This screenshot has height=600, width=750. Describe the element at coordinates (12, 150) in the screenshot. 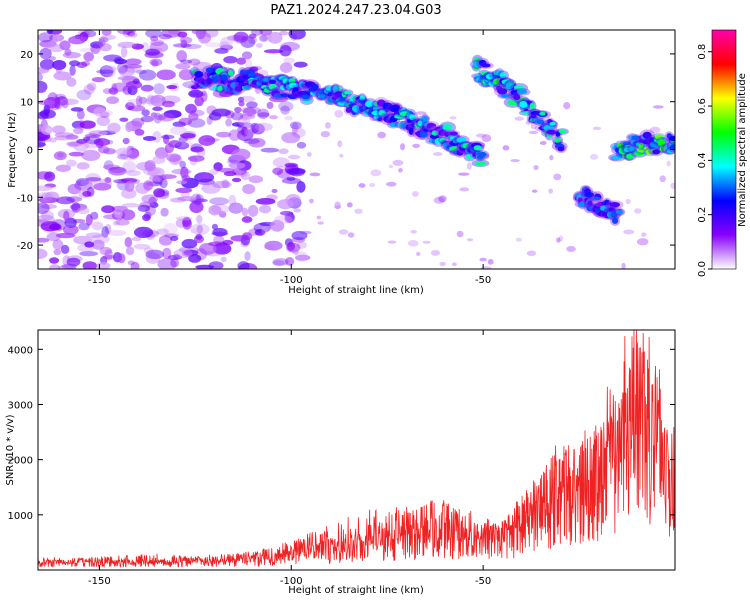

I see `heatmap-y-axis-label: Frequency (Hz)` at that location.